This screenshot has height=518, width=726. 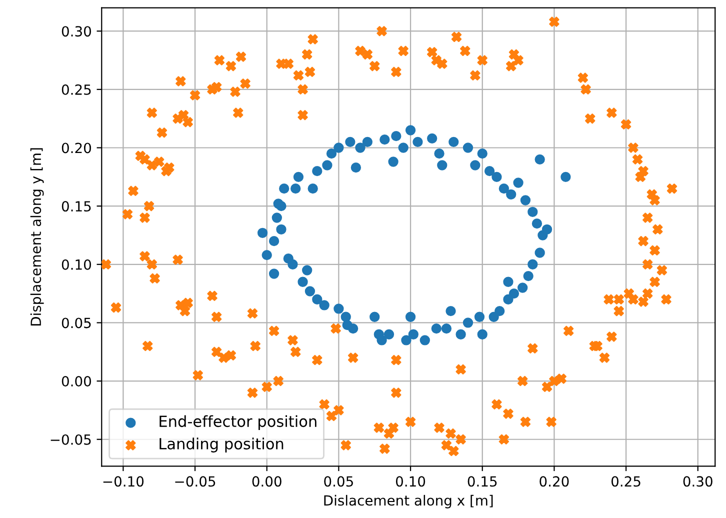 What do you see at coordinates (76, 264) in the screenshot?
I see `y-tick-label: 0.10` at bounding box center [76, 264].